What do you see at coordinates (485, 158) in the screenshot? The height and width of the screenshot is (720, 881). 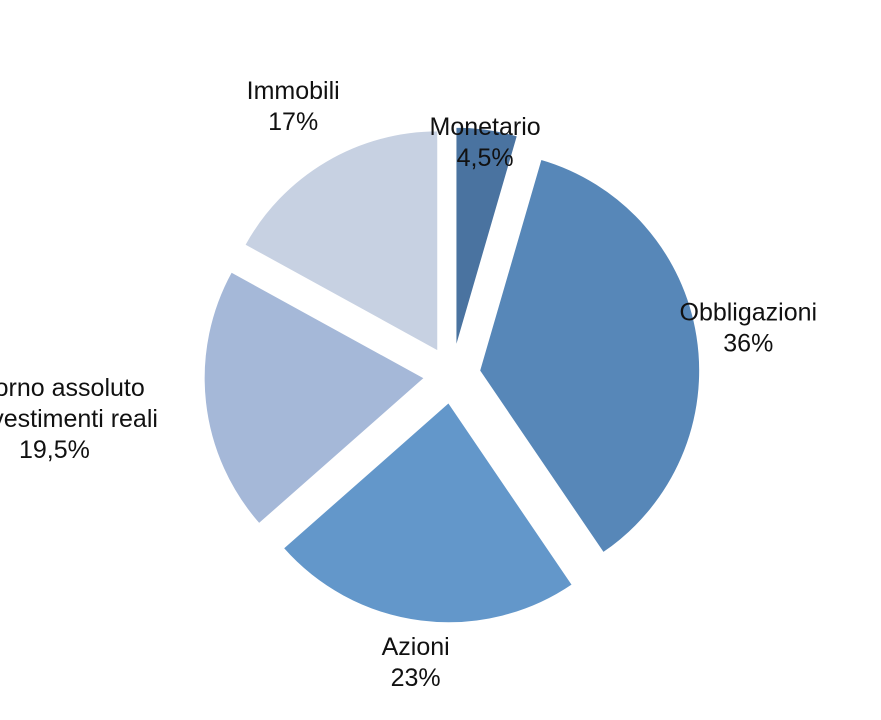 I see `slice-value-label: 4,5%` at bounding box center [485, 158].